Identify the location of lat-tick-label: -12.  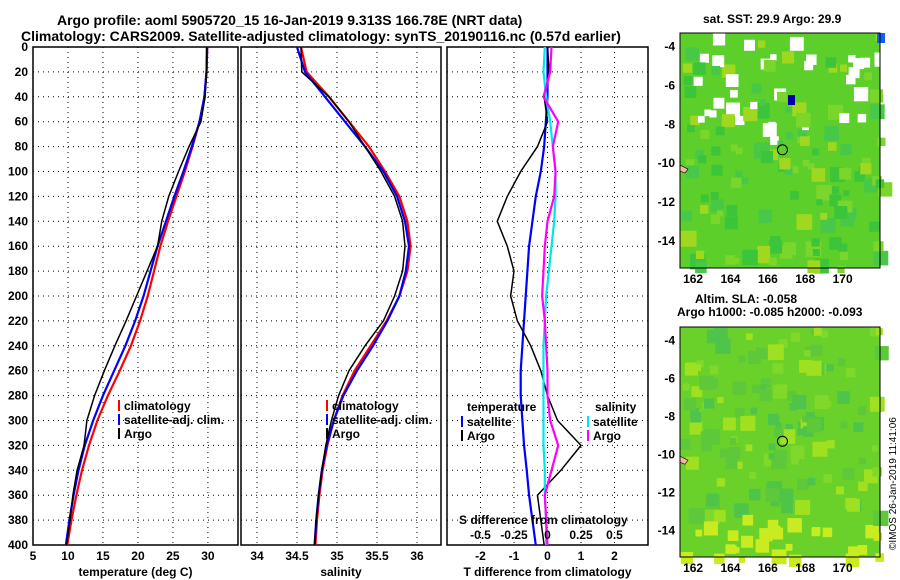
(667, 202).